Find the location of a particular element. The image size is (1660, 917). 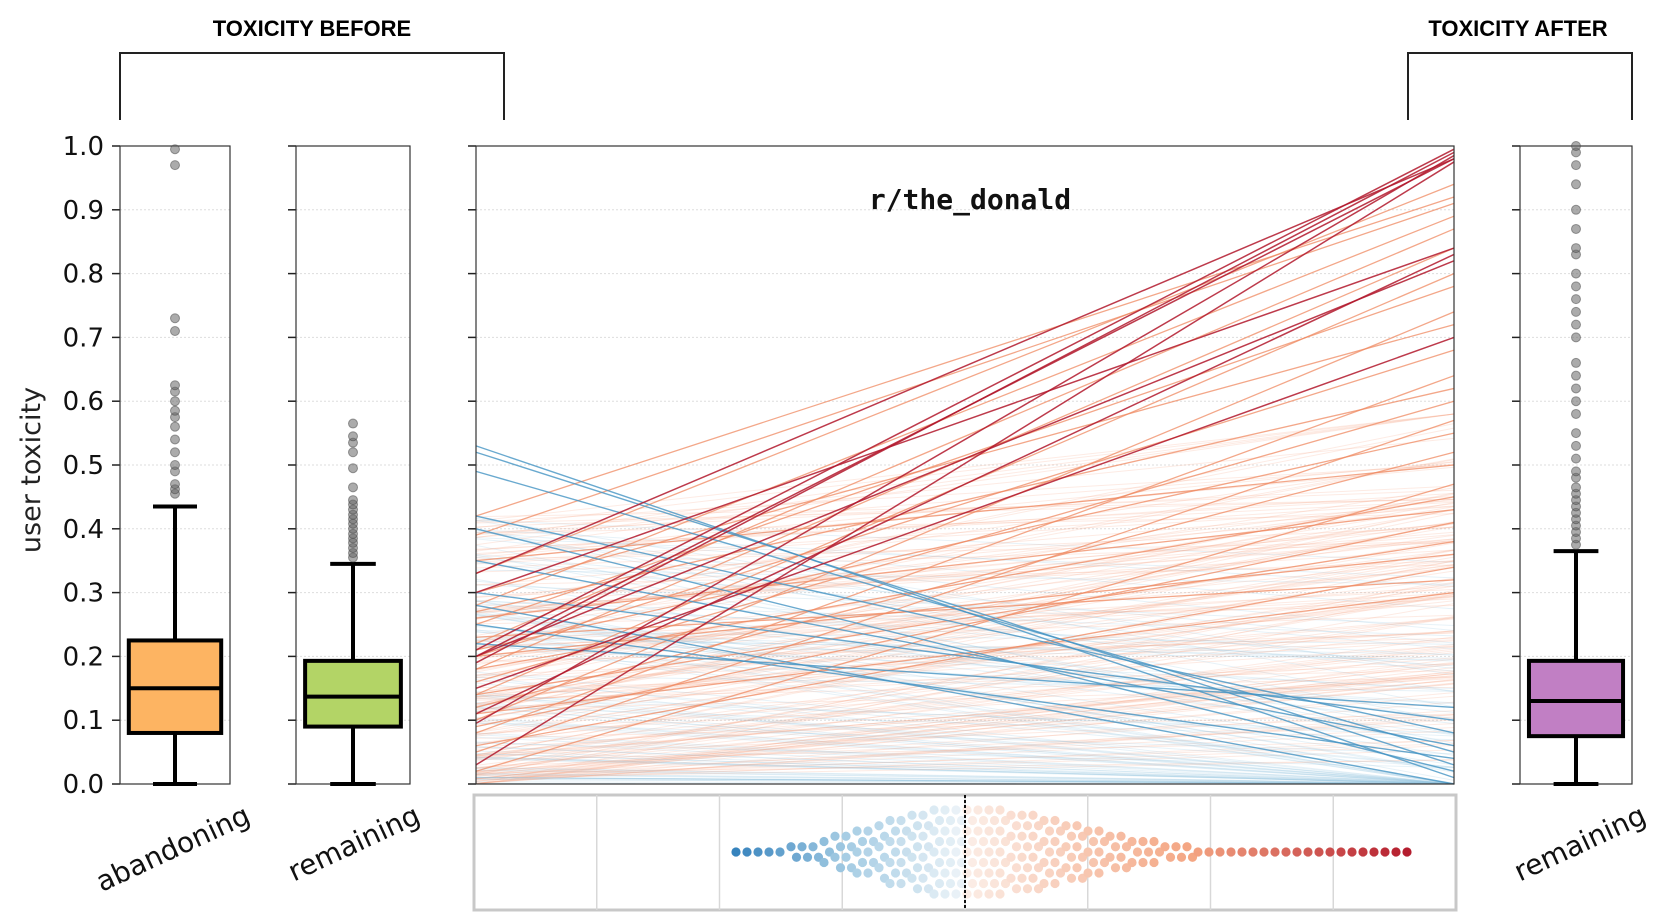

bracket-before is located at coordinates (312, 86).